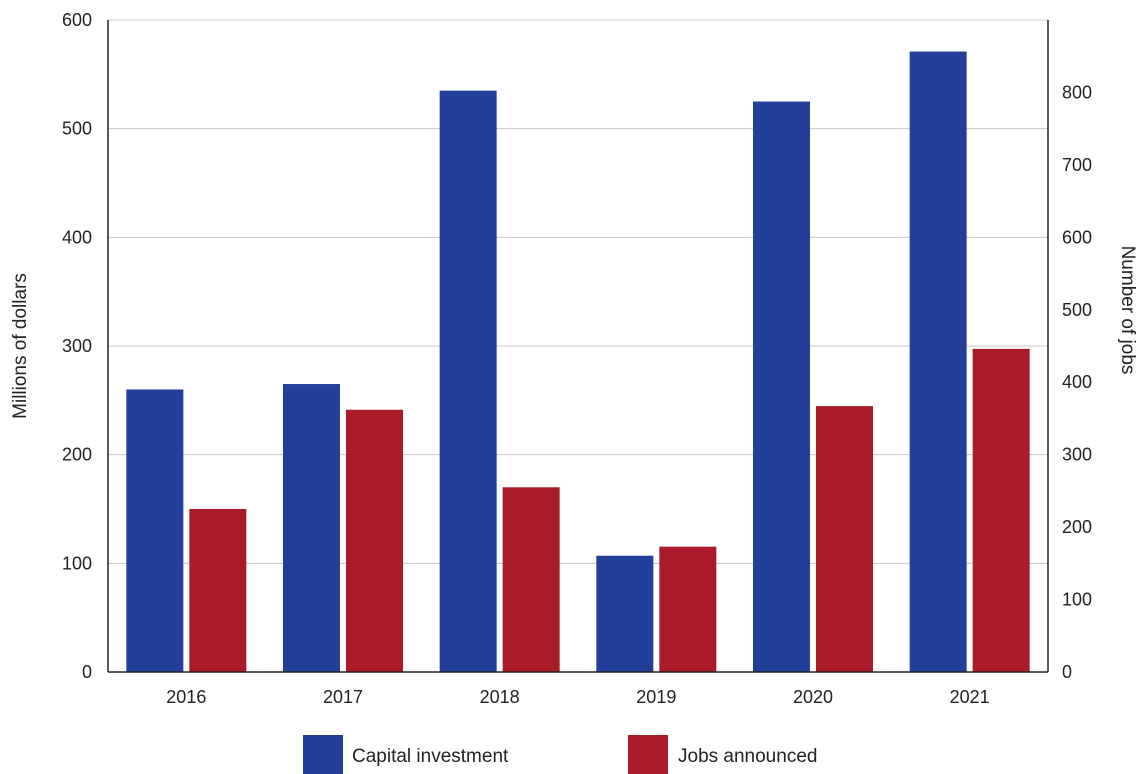 This screenshot has height=774, width=1146. Describe the element at coordinates (374, 540) in the screenshot. I see `bar-jobs-announced-2017` at that location.